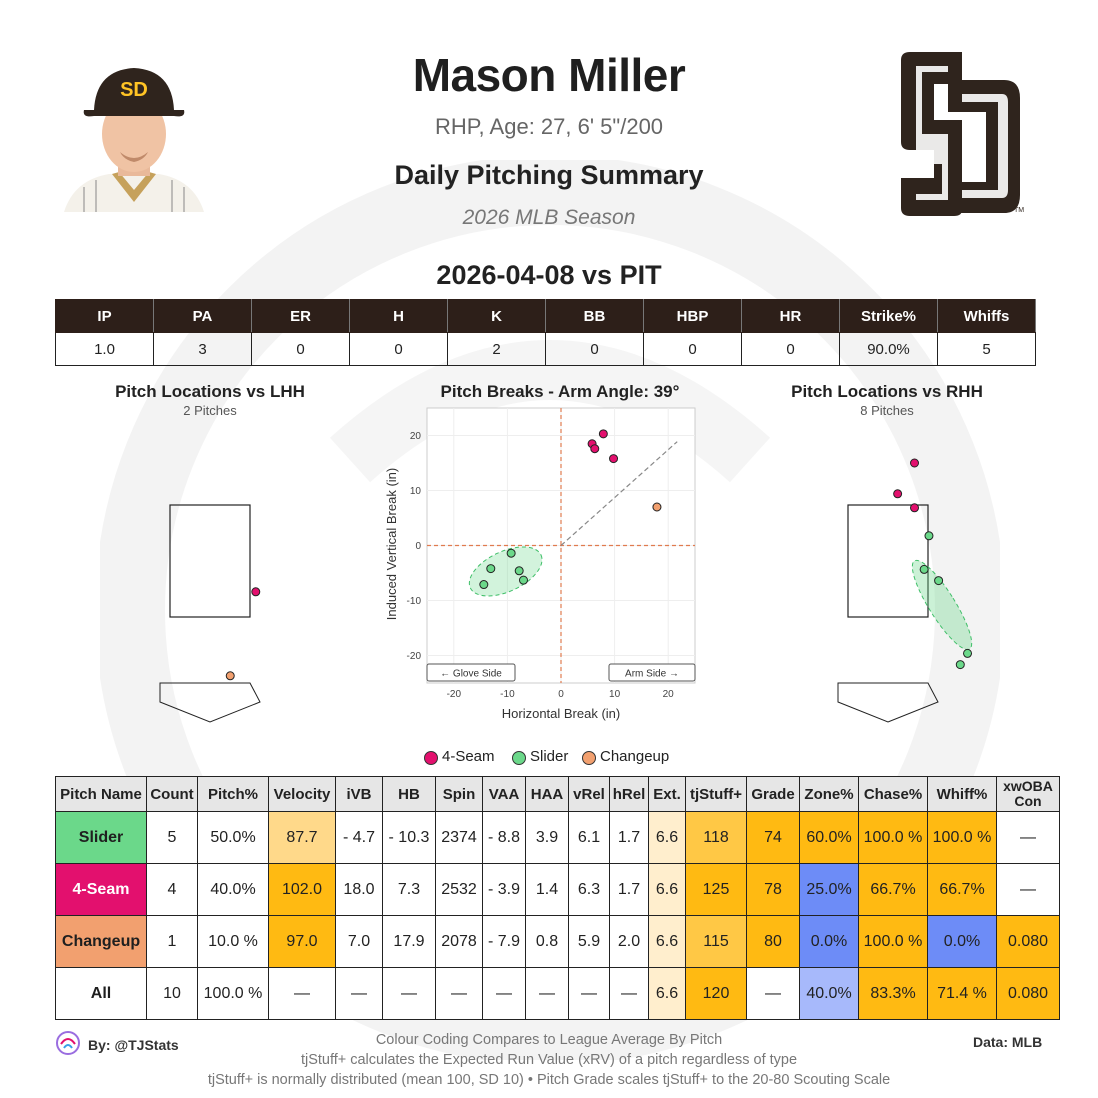  Describe the element at coordinates (409, 941) in the screenshot. I see `pitch-metric-cell: 17.9` at that location.